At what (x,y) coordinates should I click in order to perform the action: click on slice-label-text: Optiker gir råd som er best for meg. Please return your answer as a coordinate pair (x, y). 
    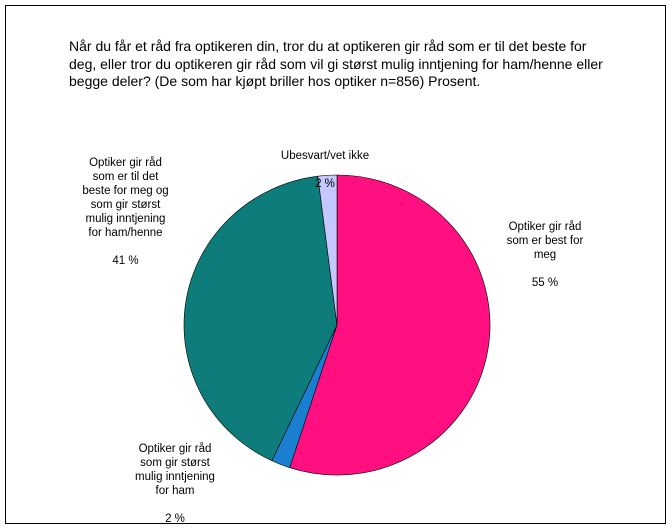
    Looking at the image, I should click on (545, 241).